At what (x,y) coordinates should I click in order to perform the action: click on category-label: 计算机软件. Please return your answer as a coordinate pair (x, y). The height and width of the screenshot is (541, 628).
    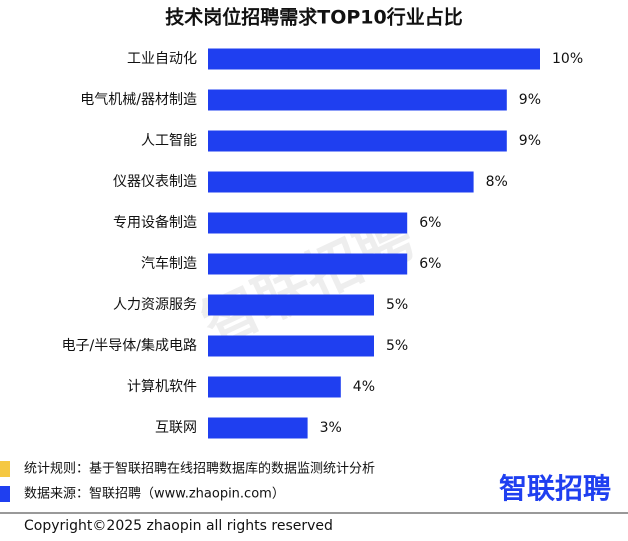
    Looking at the image, I should click on (162, 387).